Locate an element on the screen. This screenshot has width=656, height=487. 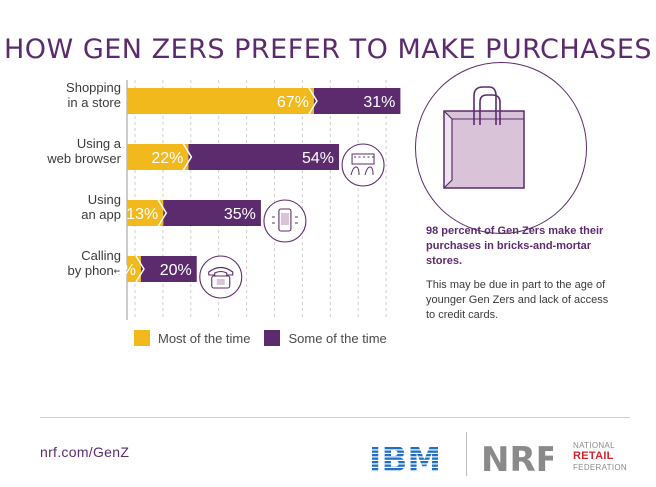
typing-hands is located at coordinates (362, 171).